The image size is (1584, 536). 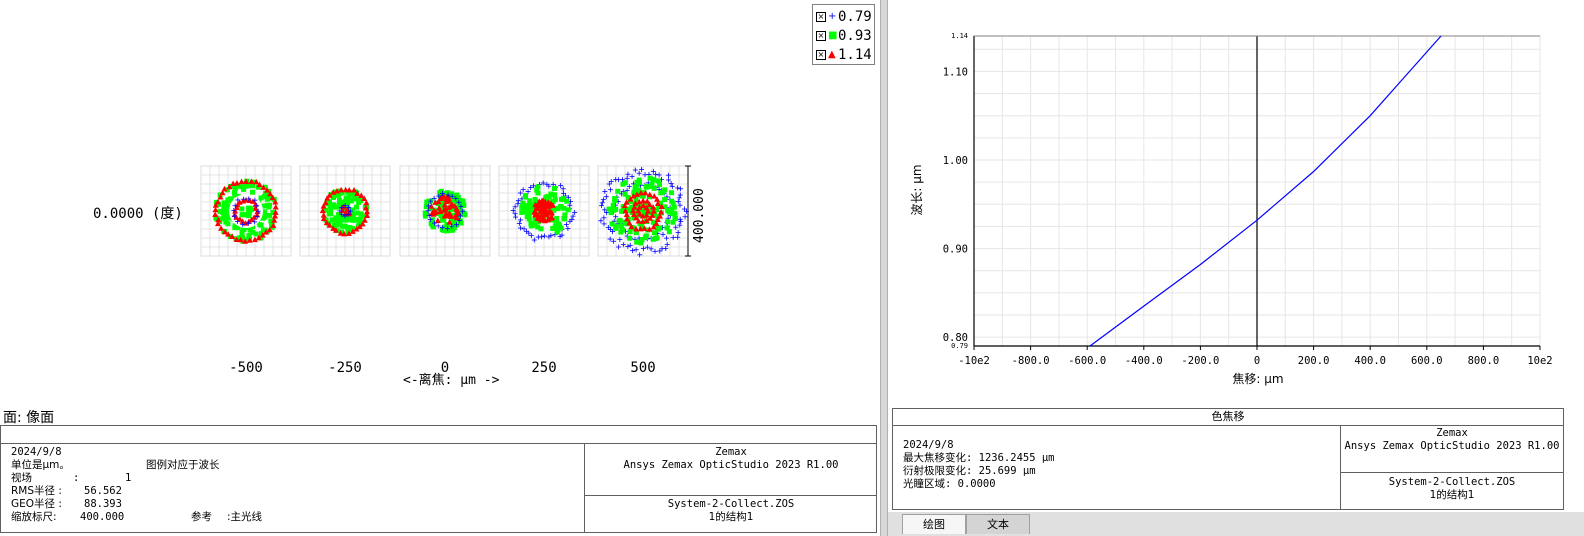 I want to click on footer-geo-value: 88.393, so click(x=103, y=504).